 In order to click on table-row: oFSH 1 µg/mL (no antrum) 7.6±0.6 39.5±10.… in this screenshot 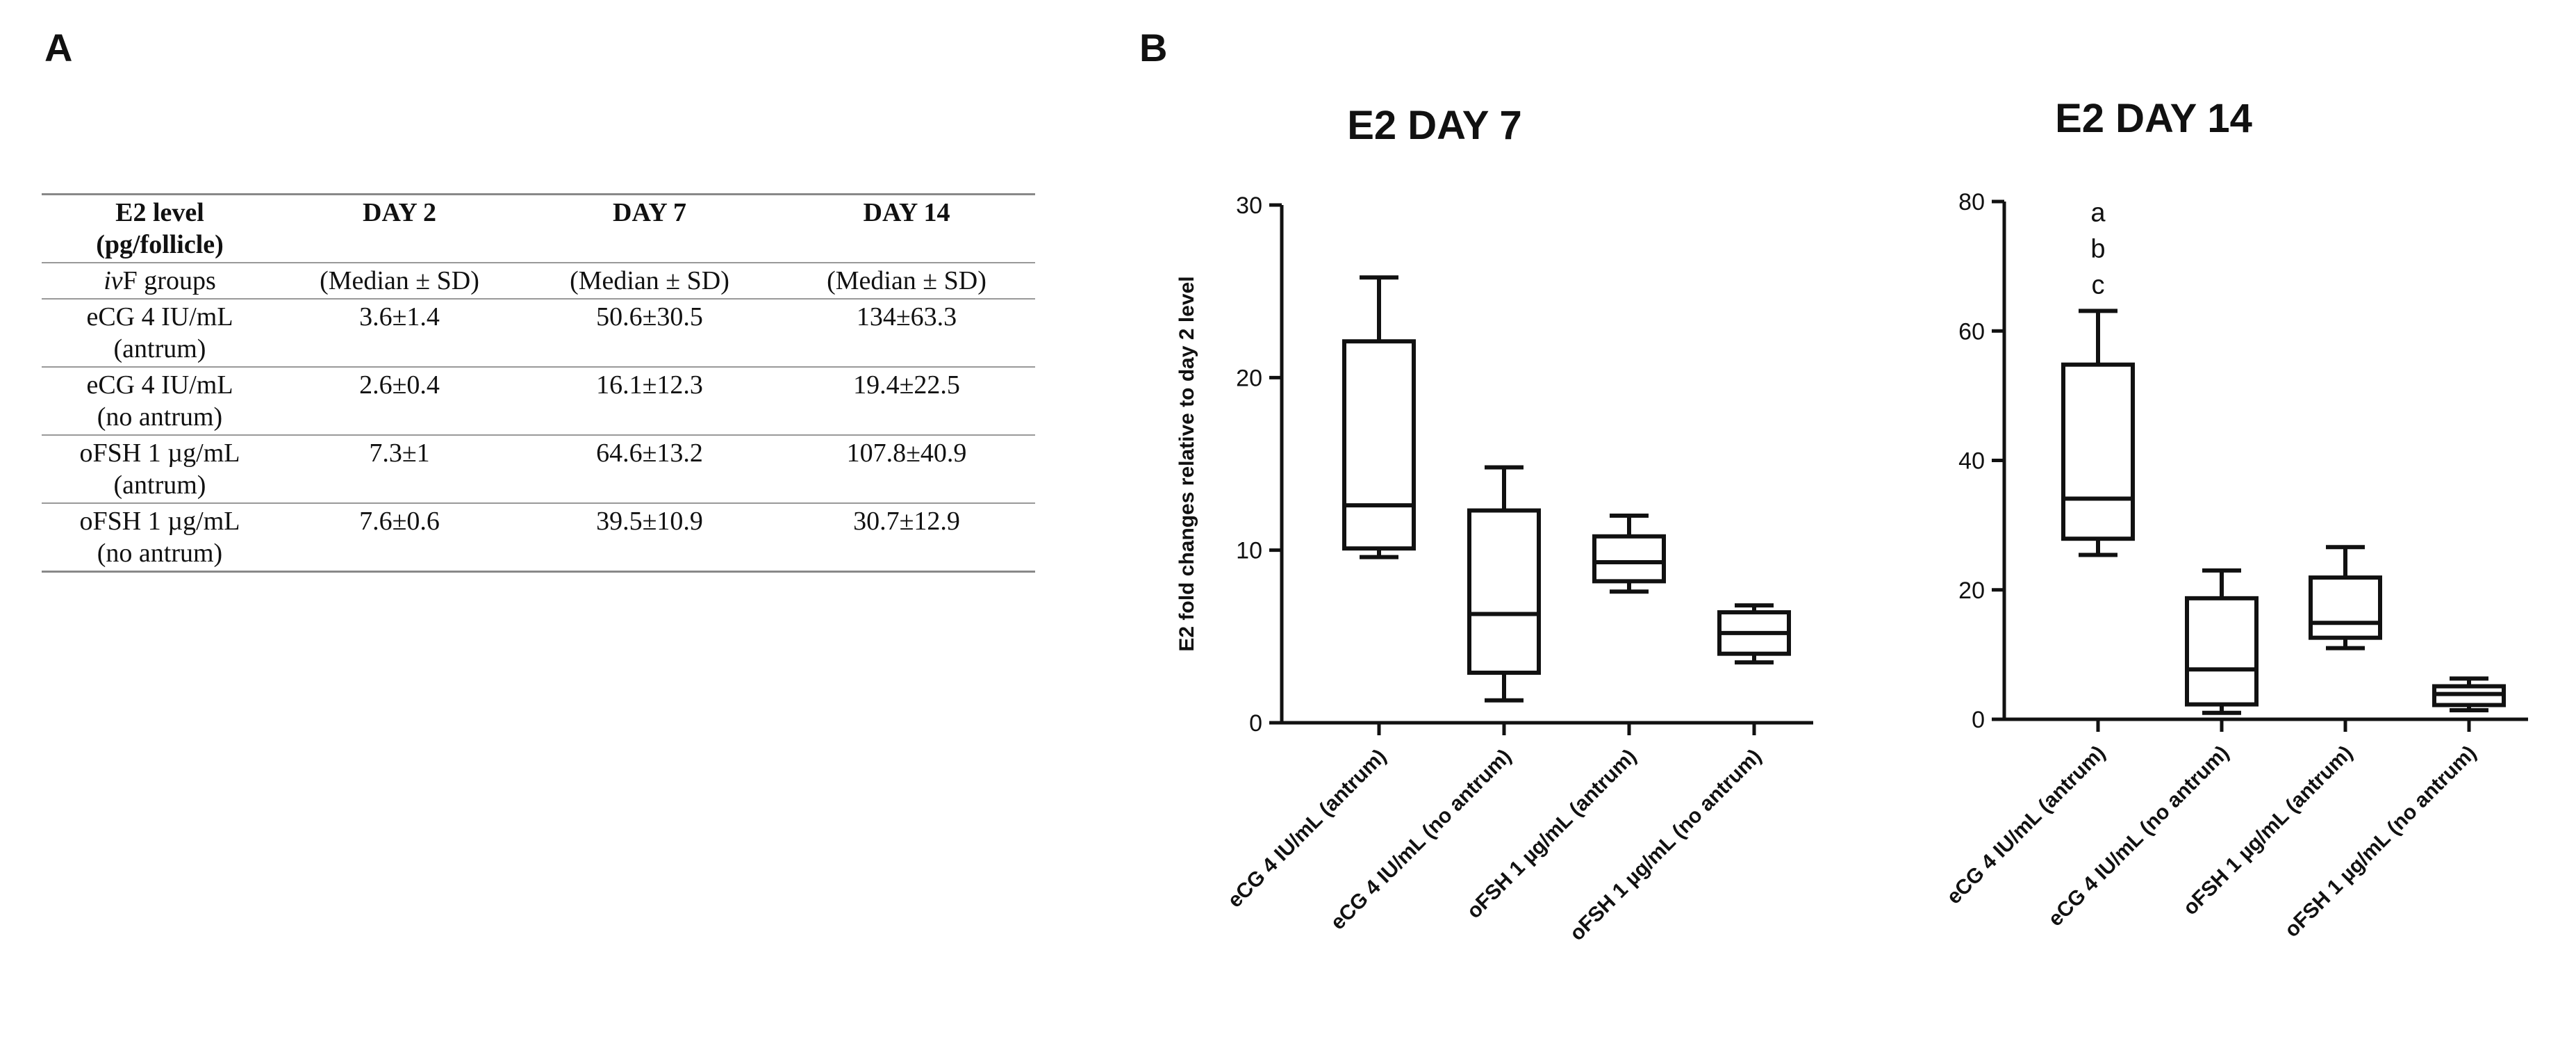, I will do `click(539, 537)`.